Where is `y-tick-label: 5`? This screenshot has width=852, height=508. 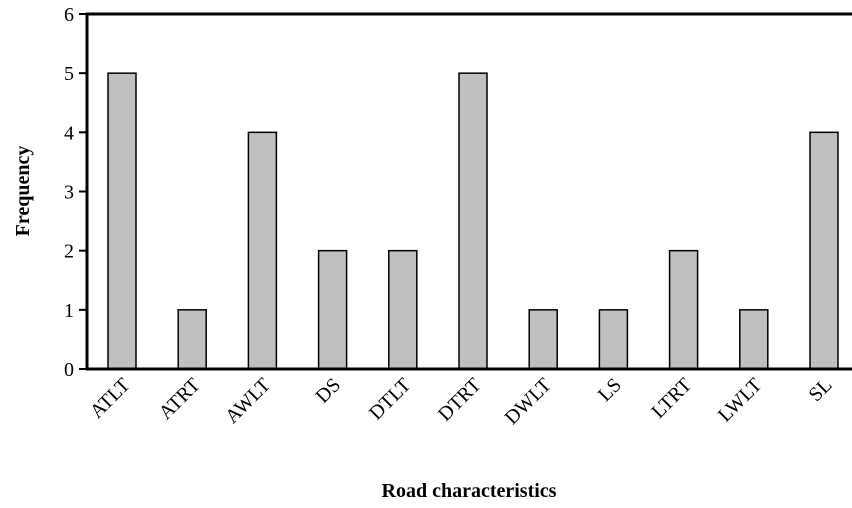
y-tick-label: 5 is located at coordinates (69, 74).